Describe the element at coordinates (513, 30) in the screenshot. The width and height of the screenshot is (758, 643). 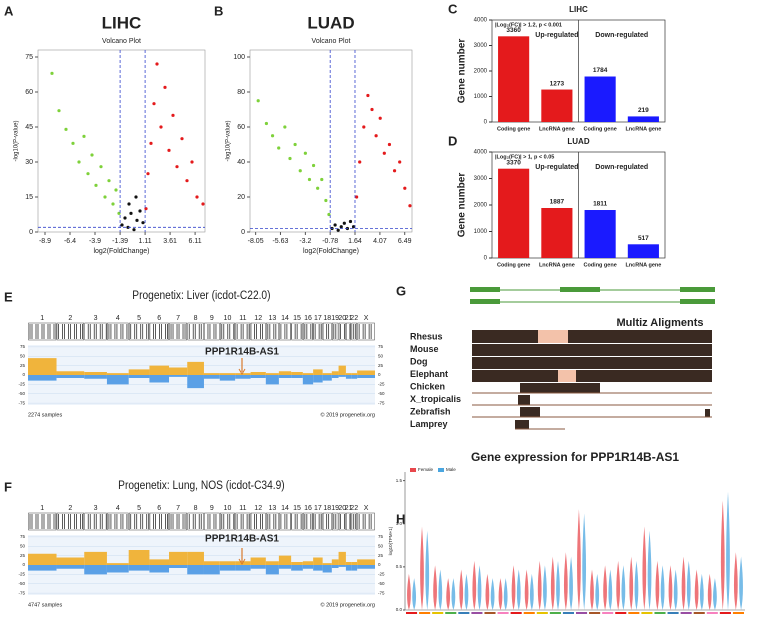
I see `value-label: 3360` at that location.